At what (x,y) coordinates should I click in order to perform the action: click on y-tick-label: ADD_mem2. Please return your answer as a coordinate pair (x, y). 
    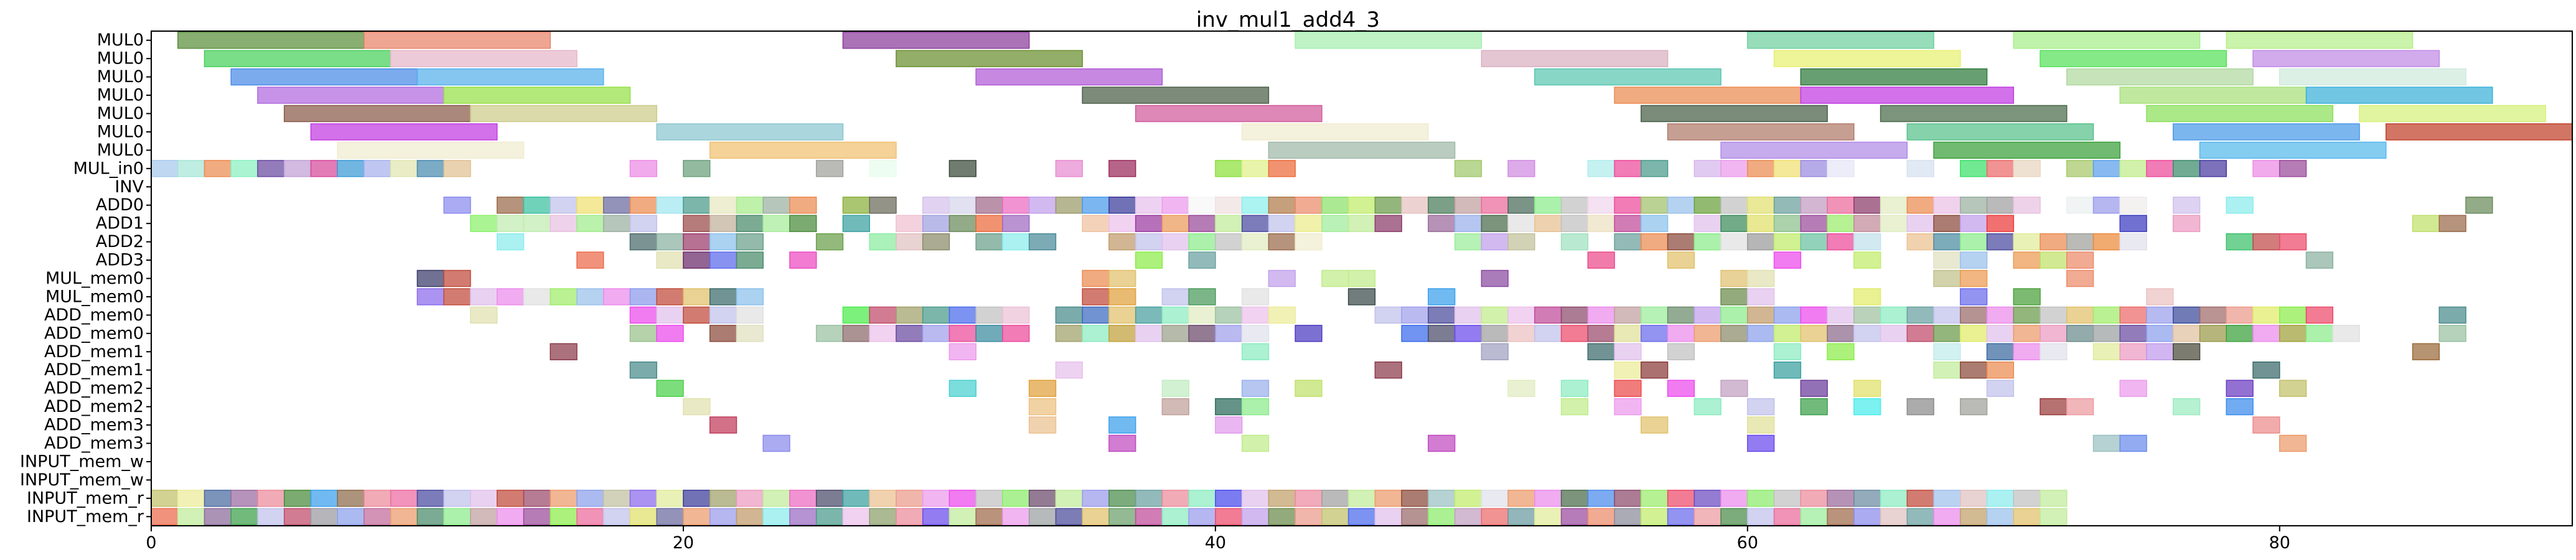
    Looking at the image, I should click on (94, 388).